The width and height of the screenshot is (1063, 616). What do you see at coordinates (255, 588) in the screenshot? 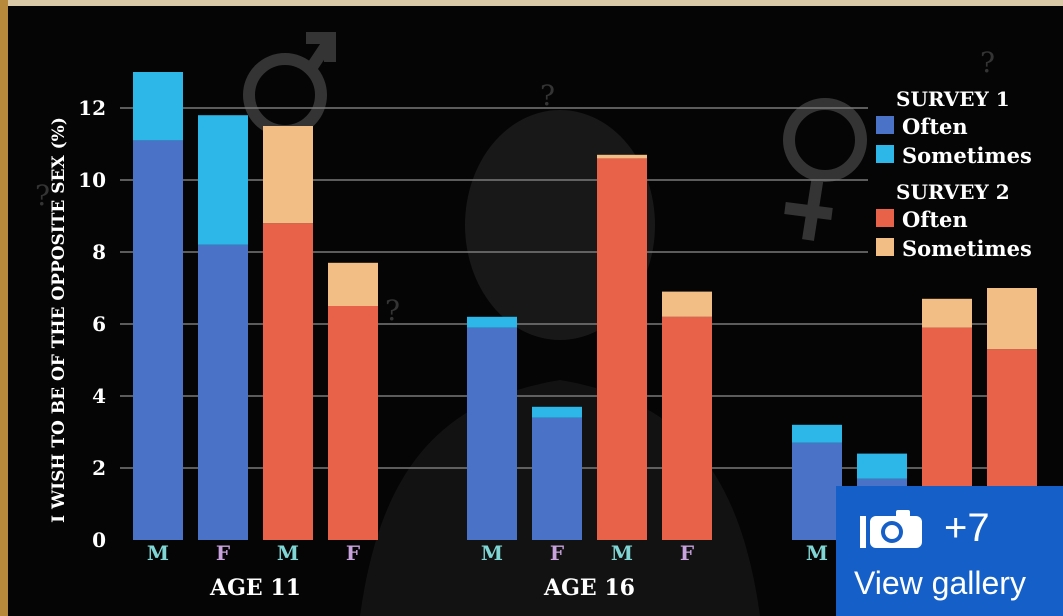
I see `group-label: AGE 11` at bounding box center [255, 588].